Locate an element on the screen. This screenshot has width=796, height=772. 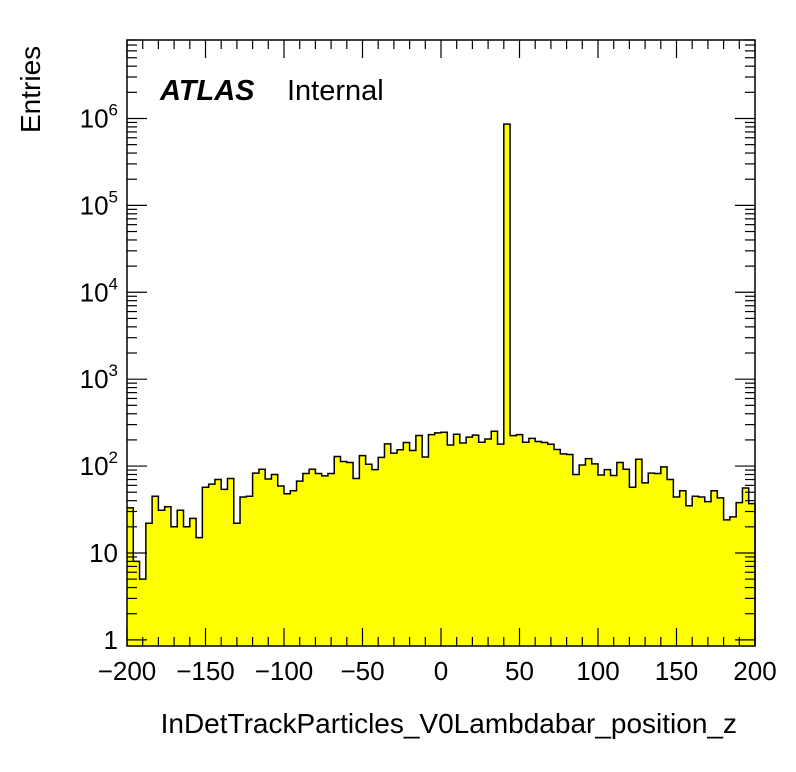
y-tick-label: 10⁶ is located at coordinates (99, 116).